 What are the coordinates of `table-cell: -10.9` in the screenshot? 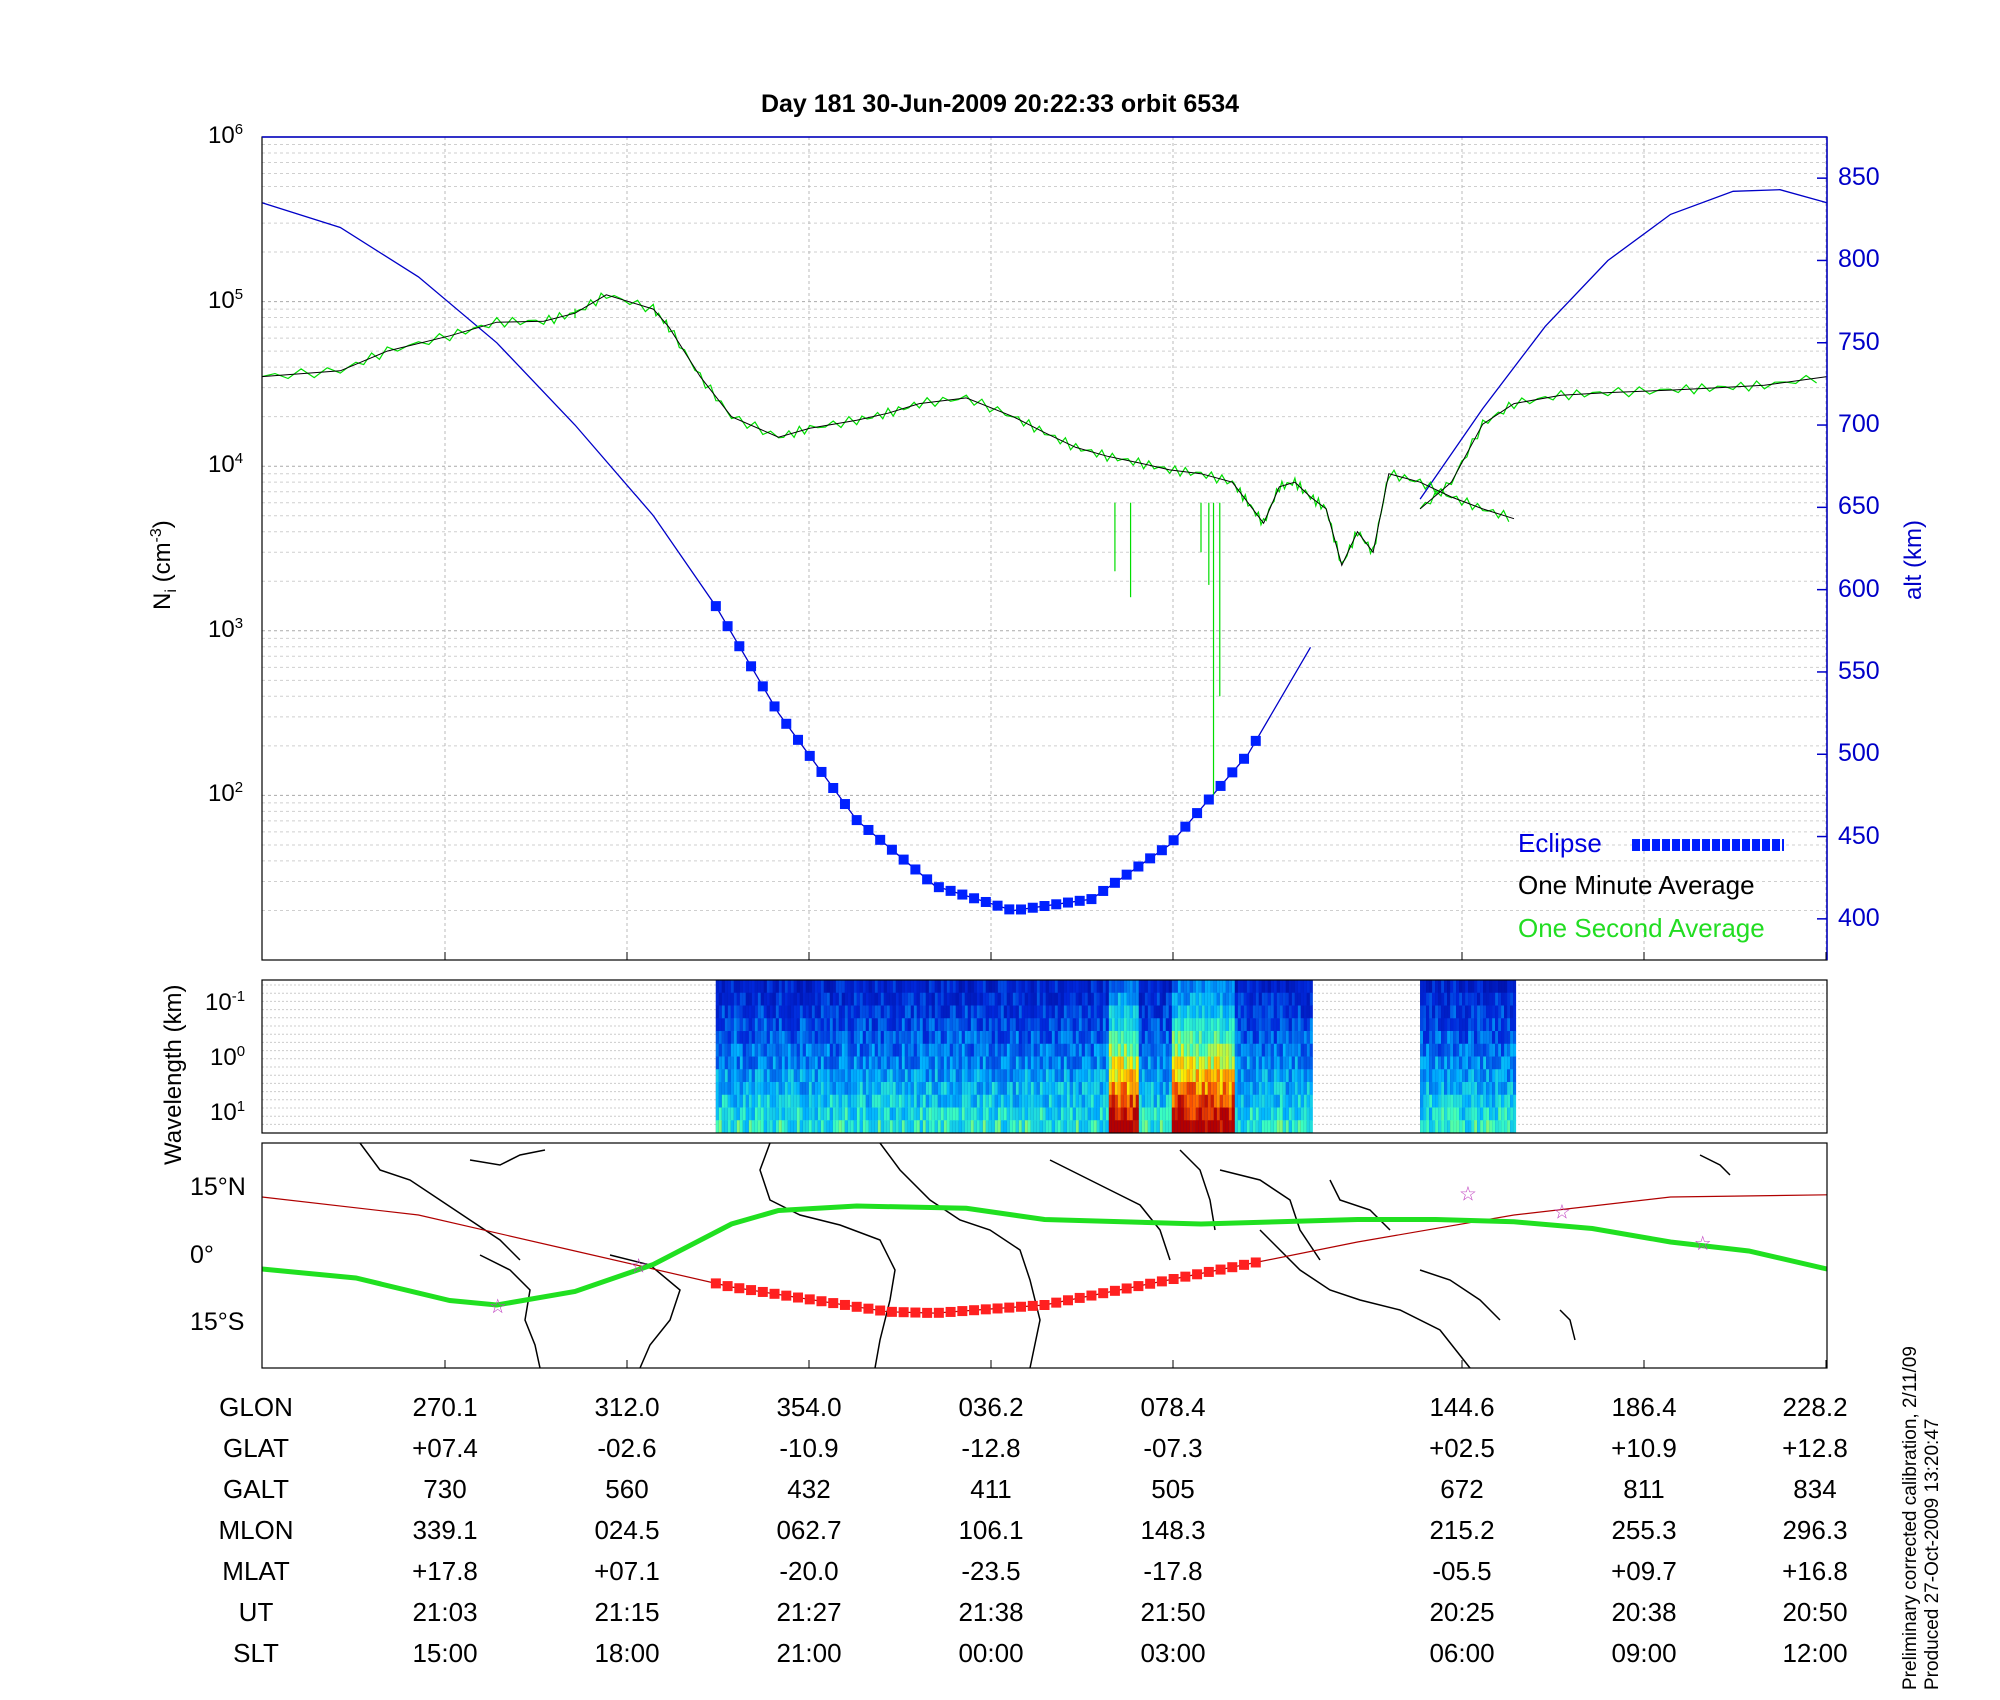 It's located at (809, 1448).